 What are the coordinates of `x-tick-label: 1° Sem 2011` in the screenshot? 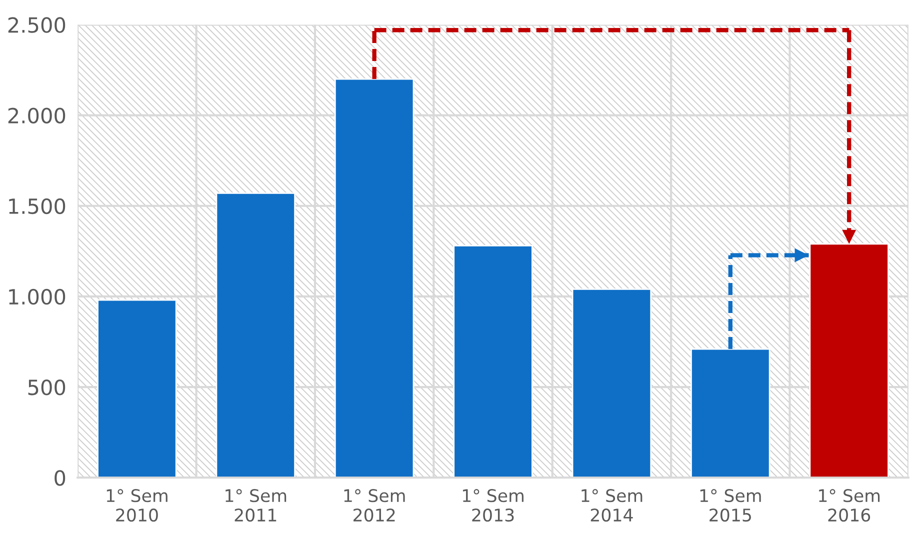 It's located at (256, 505).